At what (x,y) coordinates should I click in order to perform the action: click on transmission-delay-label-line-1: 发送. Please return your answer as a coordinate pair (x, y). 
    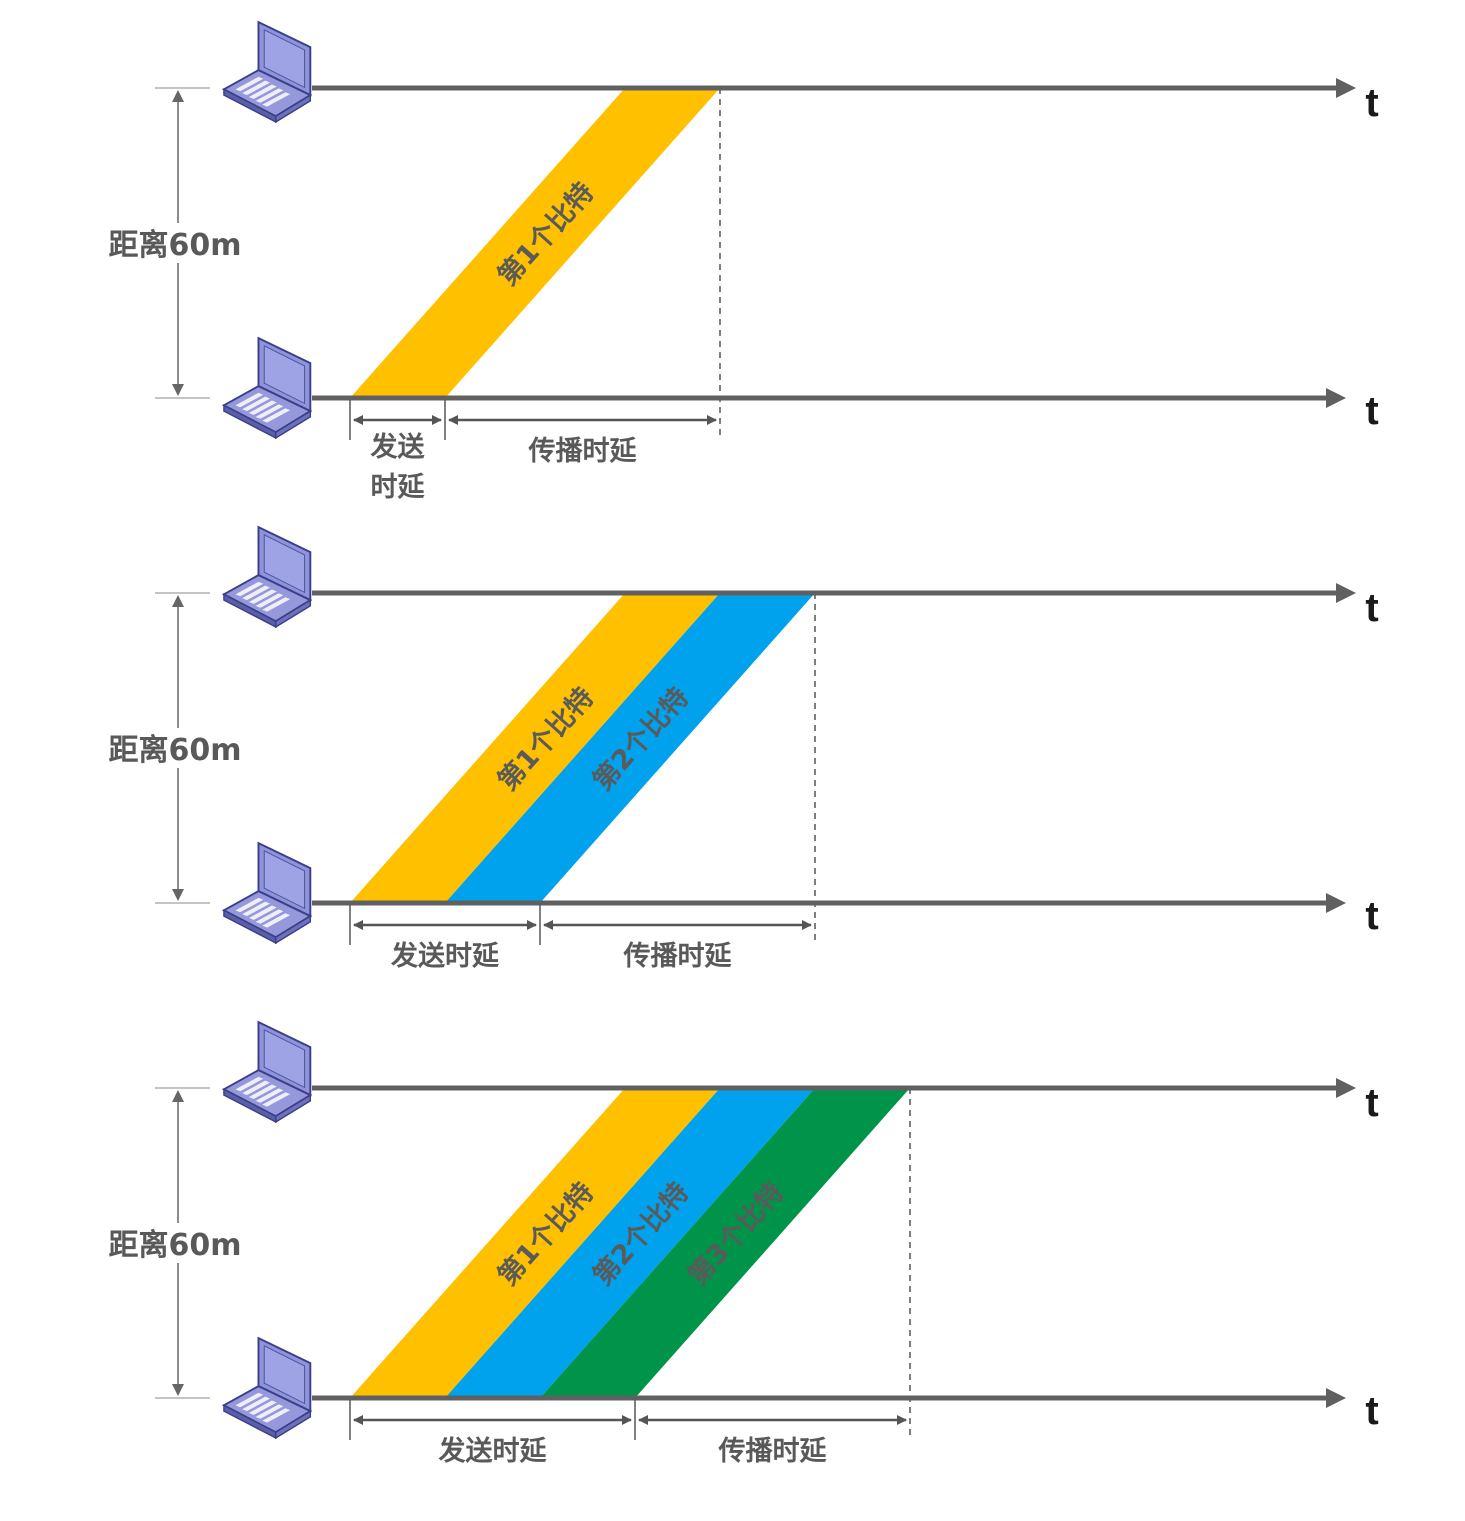
    Looking at the image, I should click on (397, 447).